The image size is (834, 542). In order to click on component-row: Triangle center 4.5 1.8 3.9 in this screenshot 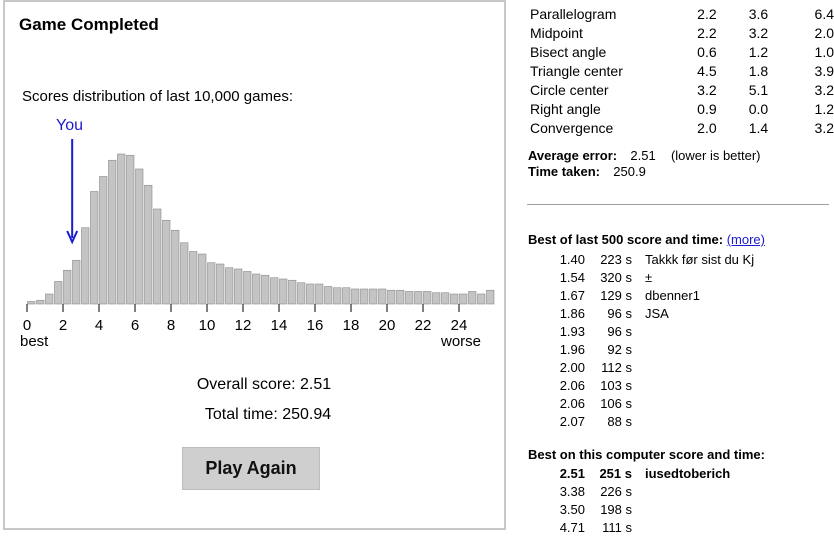, I will do `click(682, 71)`.